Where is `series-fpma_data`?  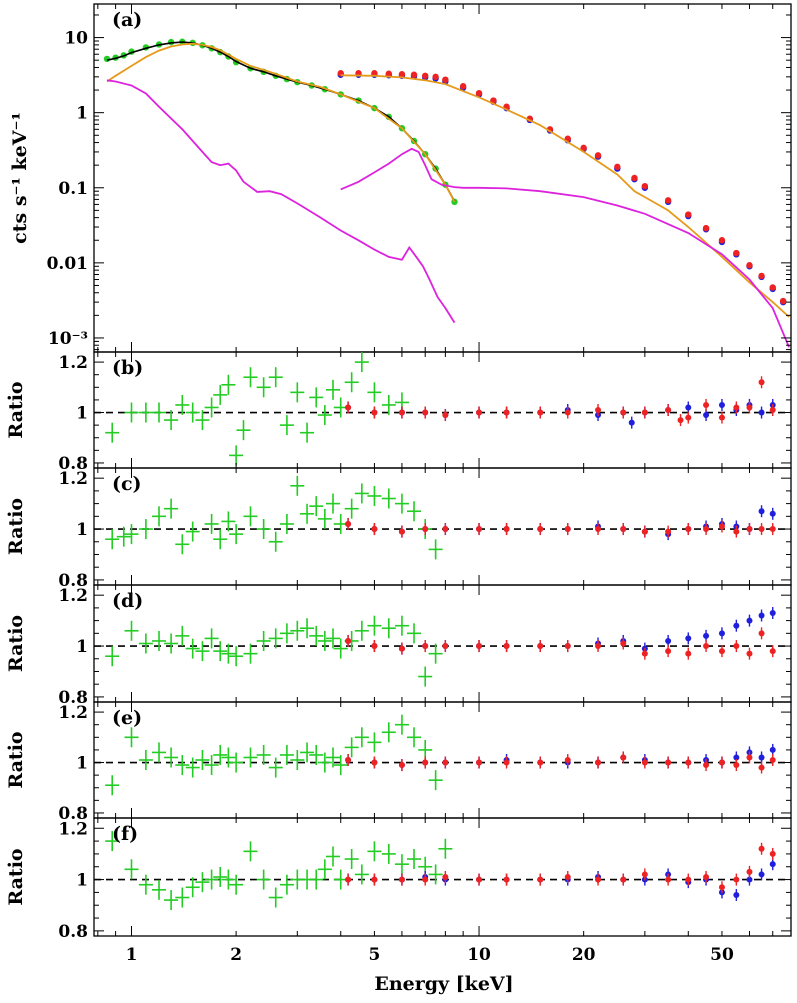 series-fpma_data is located at coordinates (562, 188).